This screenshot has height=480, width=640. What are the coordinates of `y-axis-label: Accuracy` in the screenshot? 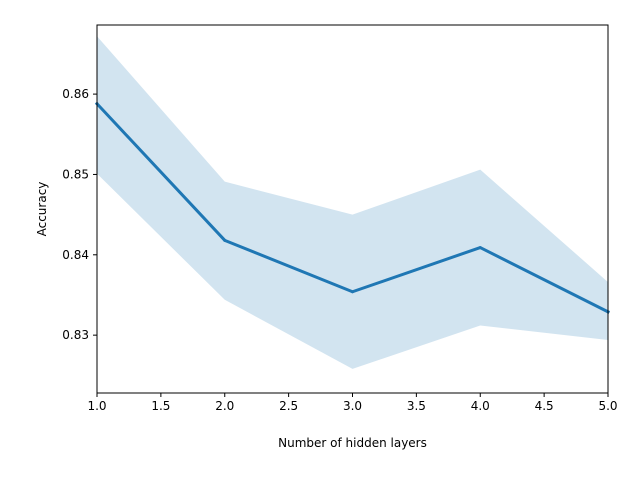 It's located at (42, 209).